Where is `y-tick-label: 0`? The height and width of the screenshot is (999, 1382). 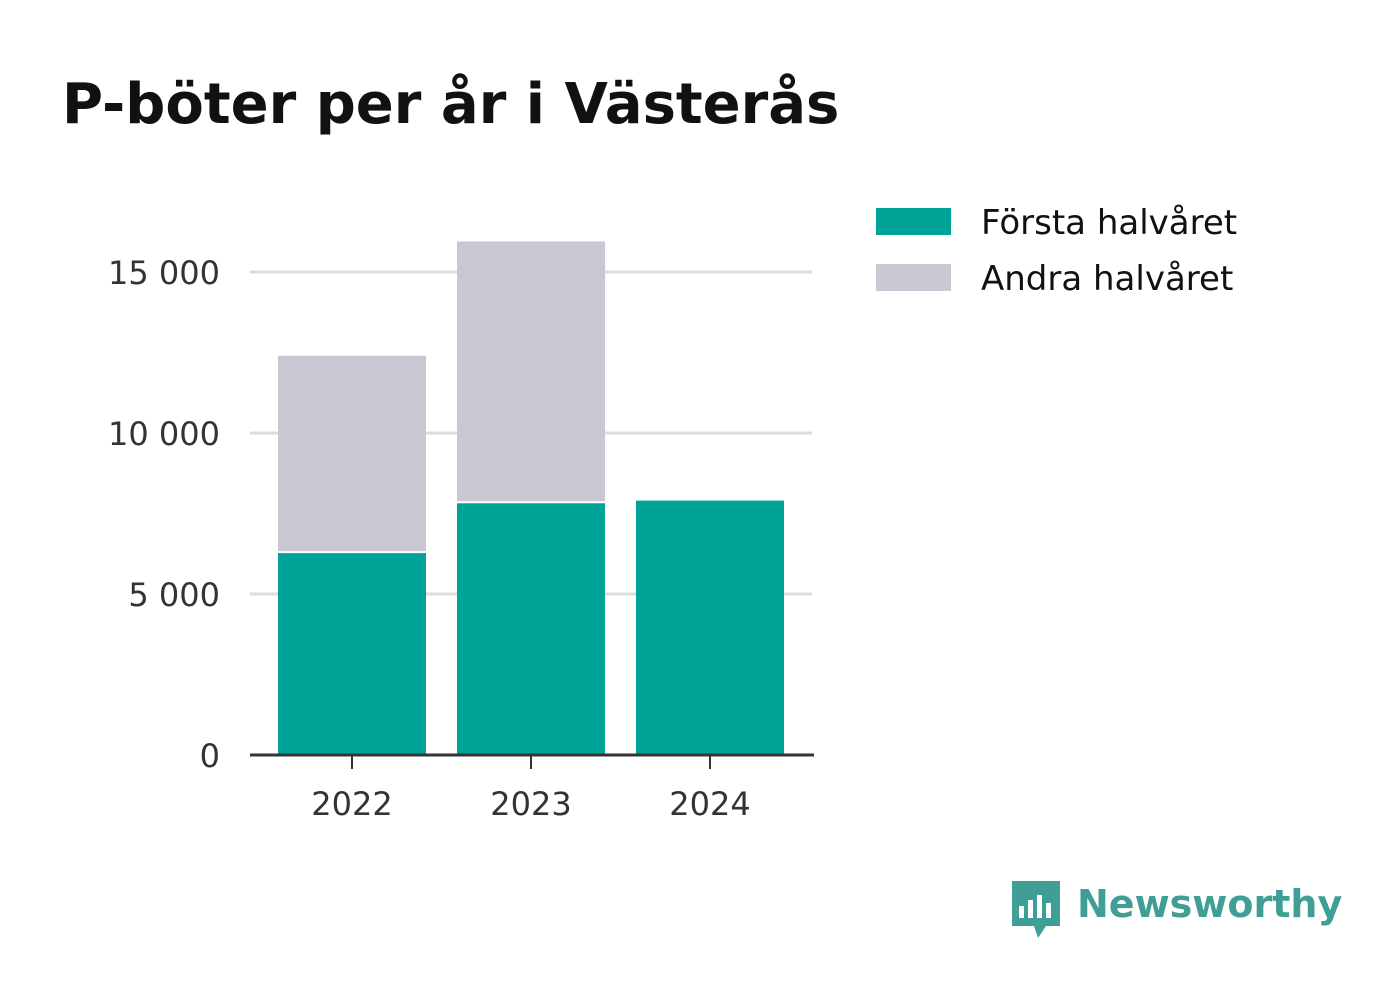 y-tick-label: 0 is located at coordinates (210, 756).